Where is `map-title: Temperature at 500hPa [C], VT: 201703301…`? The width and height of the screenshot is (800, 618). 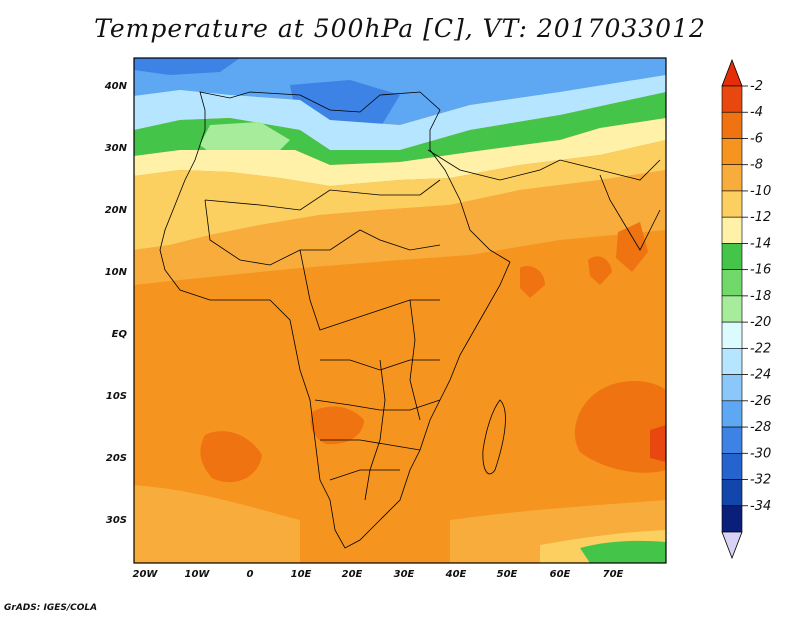
map-title: Temperature at 500hPa [C], VT: 201703301… is located at coordinates (400, 28).